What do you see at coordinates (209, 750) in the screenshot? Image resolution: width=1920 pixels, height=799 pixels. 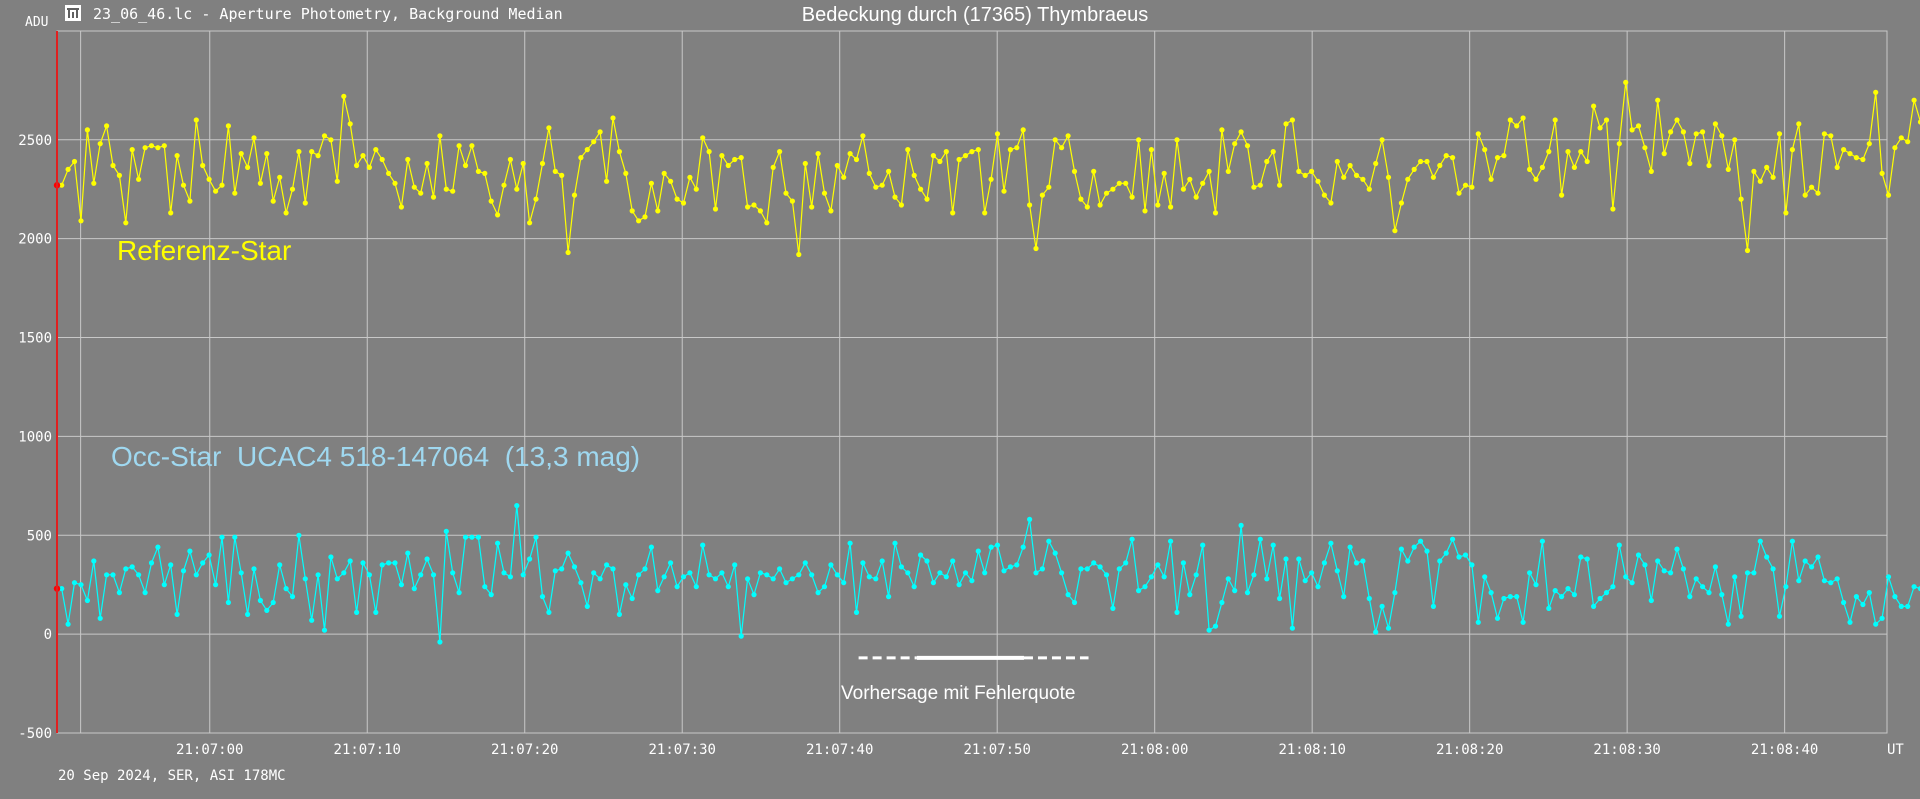 I see `x-tick-label: 21:07:00` at bounding box center [209, 750].